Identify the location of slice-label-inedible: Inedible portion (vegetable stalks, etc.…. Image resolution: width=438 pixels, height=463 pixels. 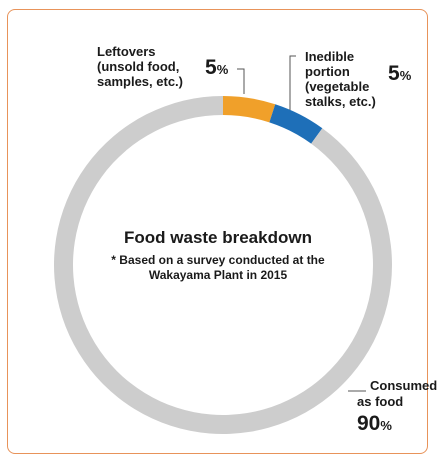
(340, 79).